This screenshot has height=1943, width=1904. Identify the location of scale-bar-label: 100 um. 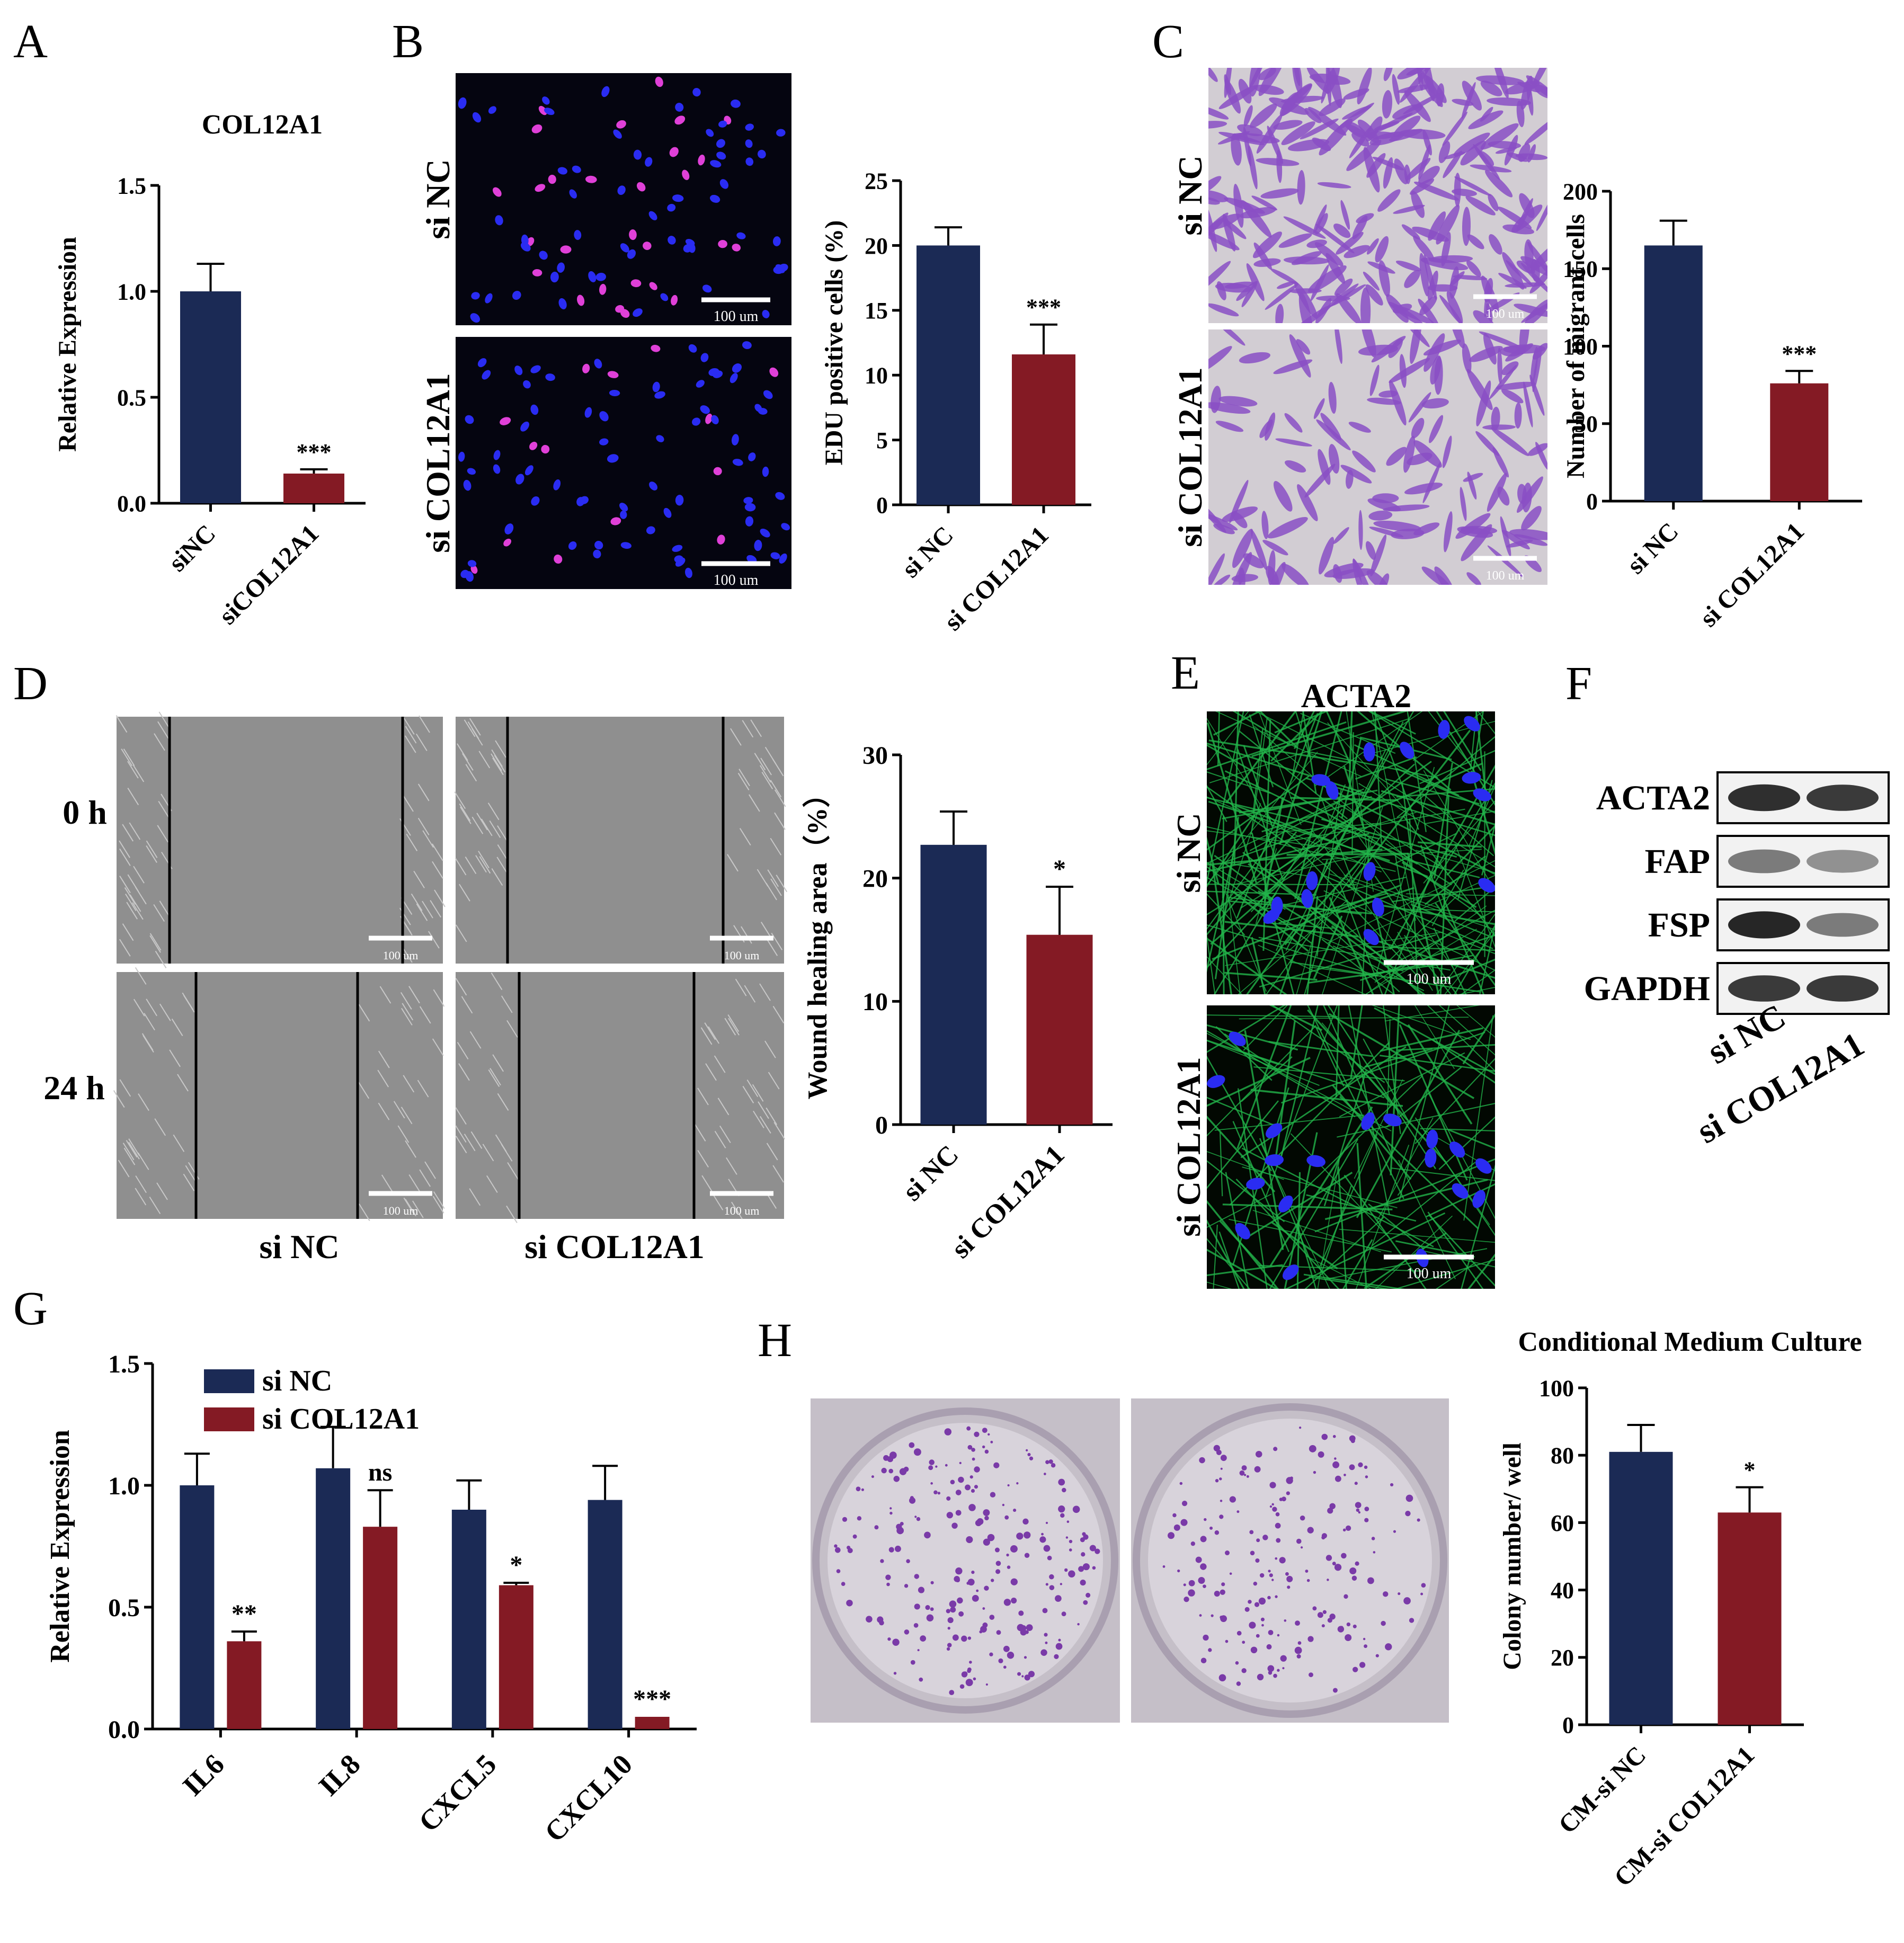
(1505, 576).